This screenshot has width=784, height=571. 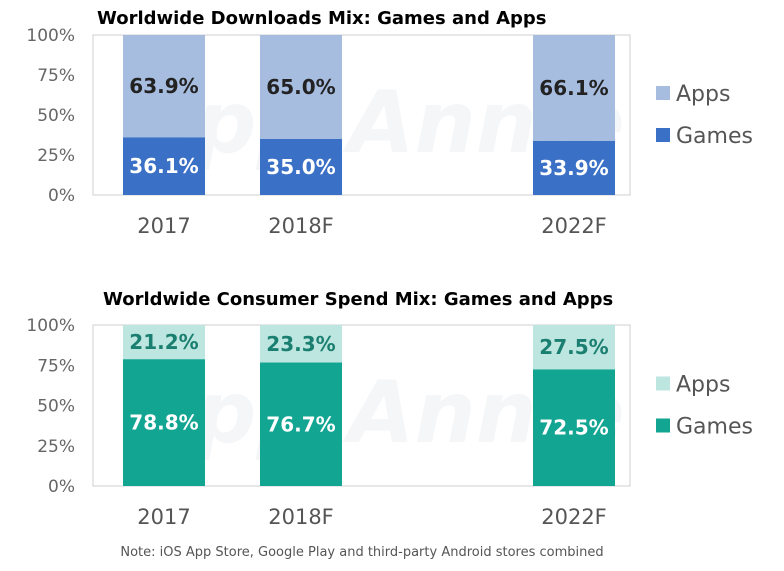 I want to click on data-label: 23.3%, so click(x=300, y=344).